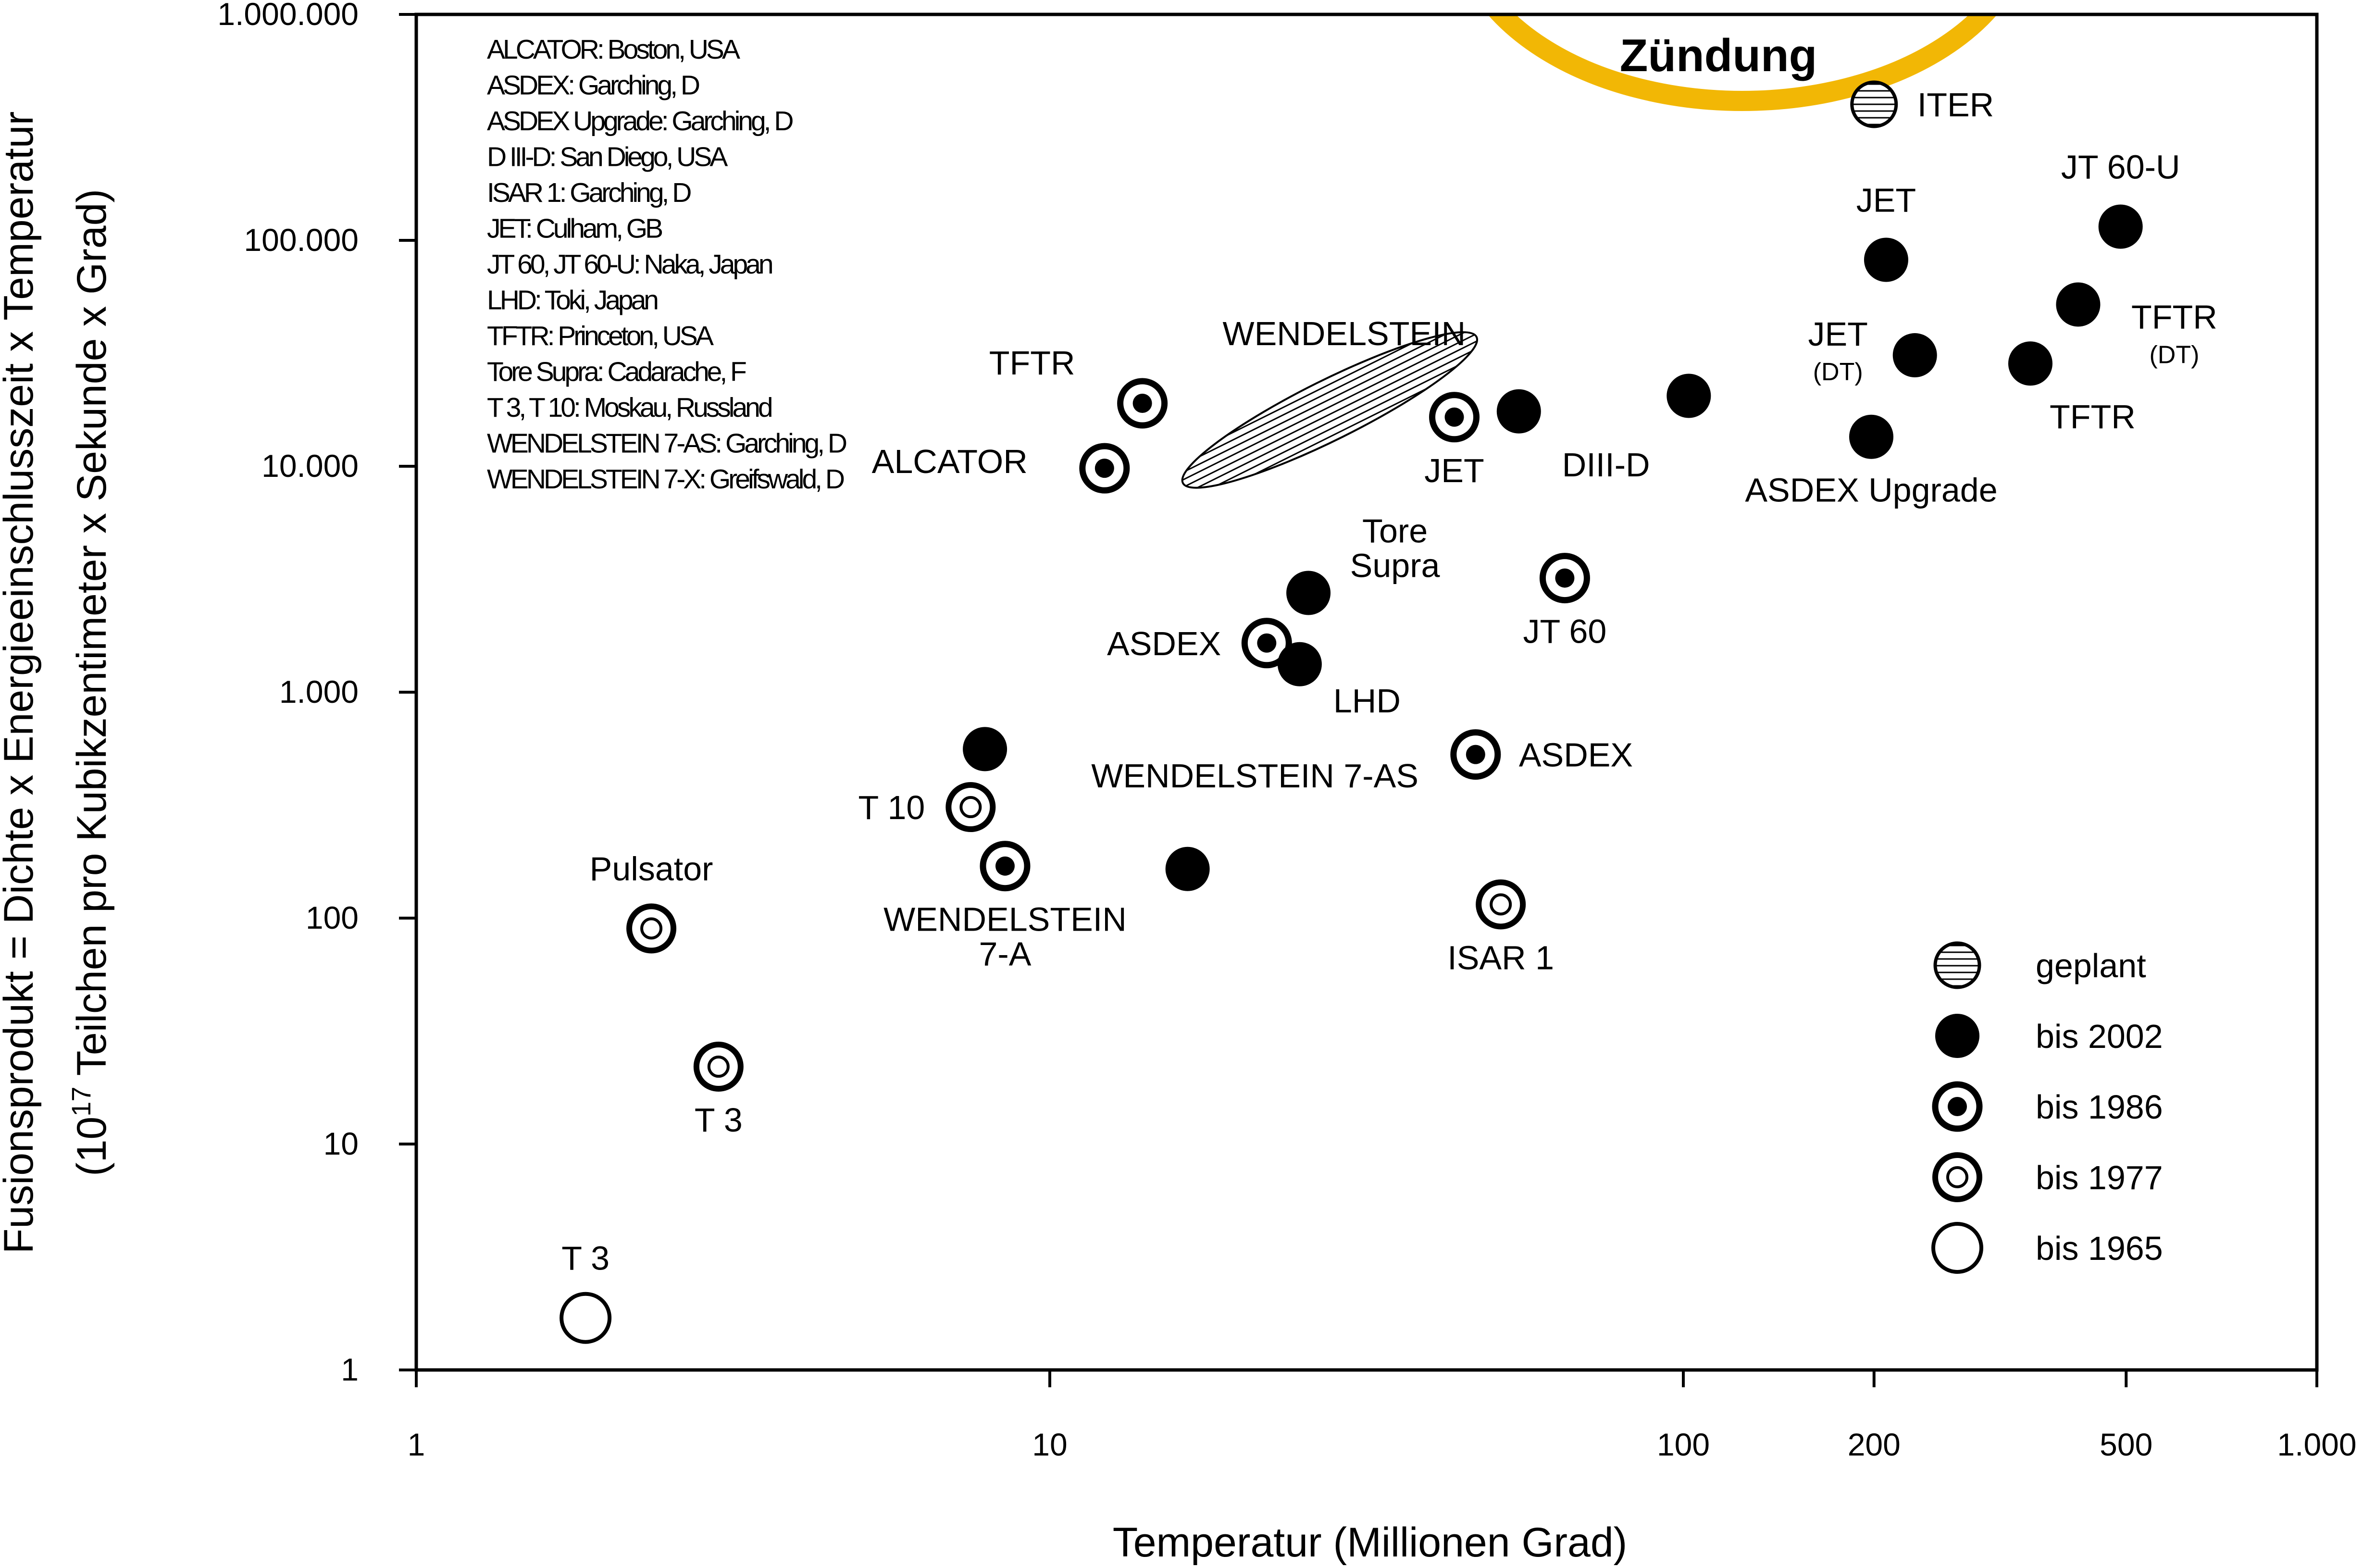  What do you see at coordinates (1956, 105) in the screenshot?
I see `data-label: ITER` at bounding box center [1956, 105].